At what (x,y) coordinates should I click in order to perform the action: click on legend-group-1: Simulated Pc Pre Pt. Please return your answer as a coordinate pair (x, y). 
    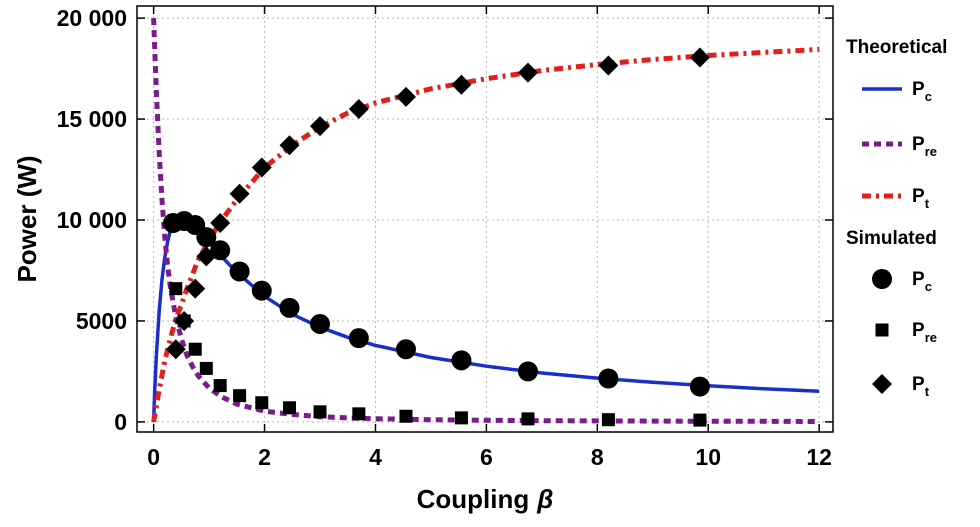
    Looking at the image, I should click on (891, 313).